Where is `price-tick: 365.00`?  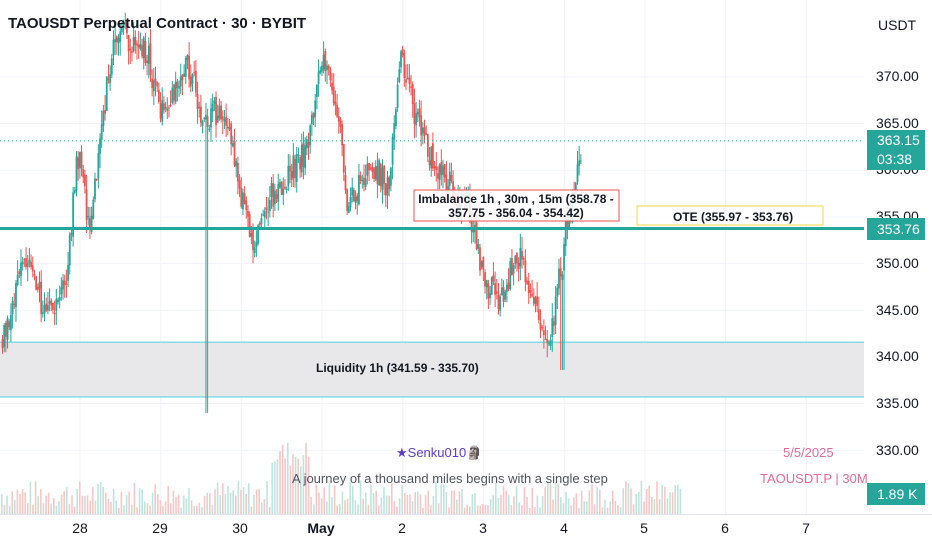
price-tick: 365.00 is located at coordinates (897, 123).